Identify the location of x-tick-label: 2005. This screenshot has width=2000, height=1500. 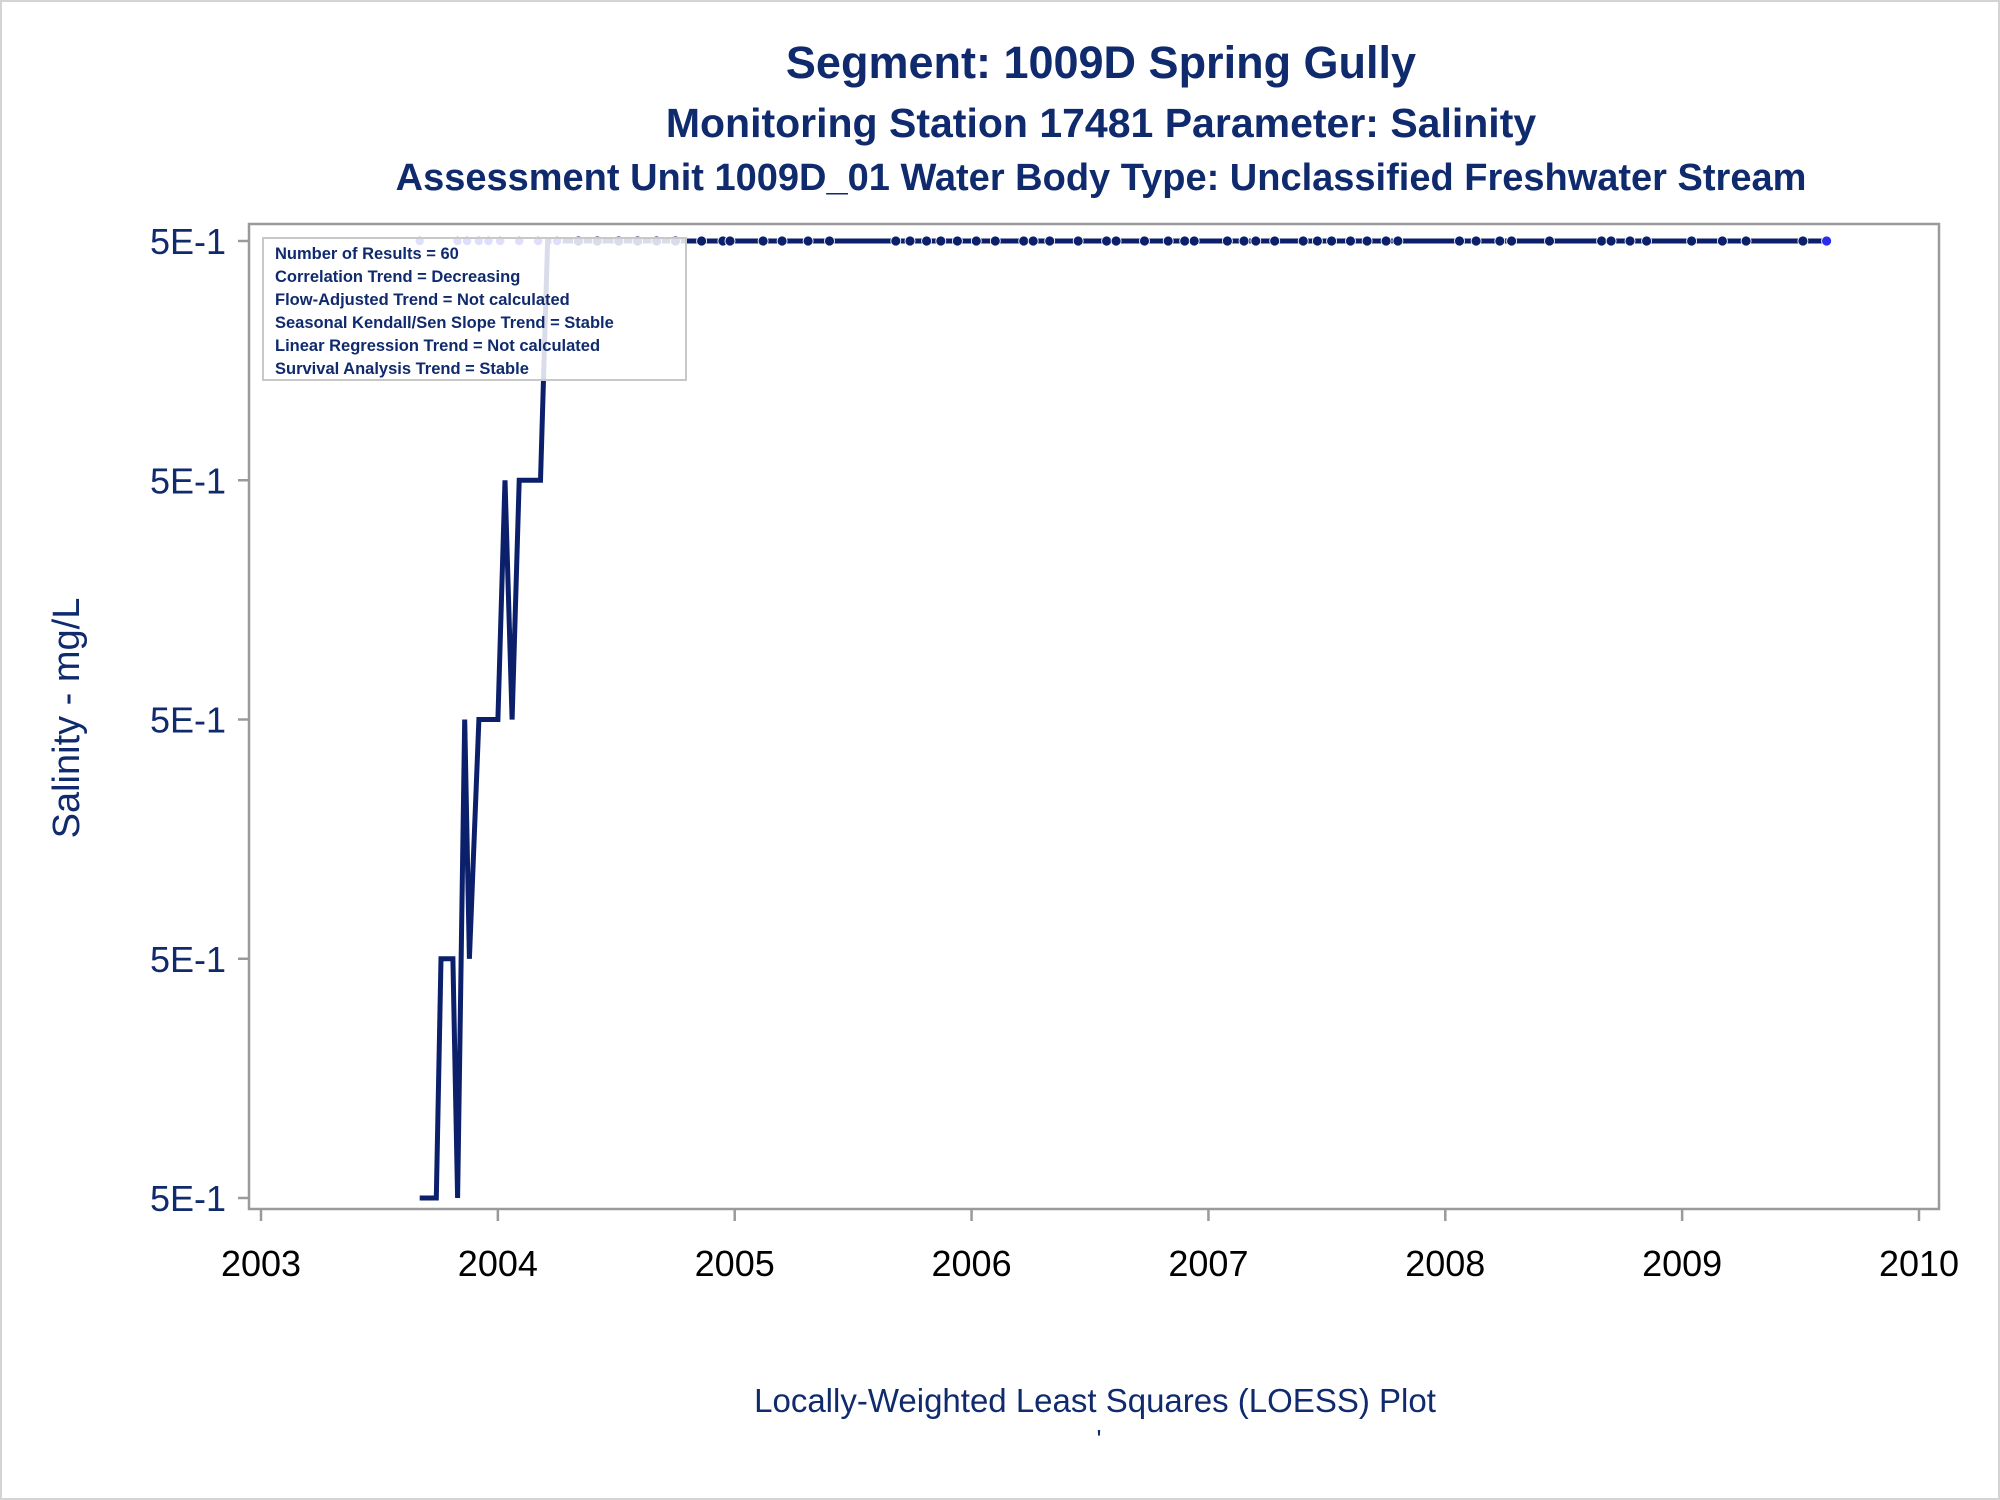
(735, 1263).